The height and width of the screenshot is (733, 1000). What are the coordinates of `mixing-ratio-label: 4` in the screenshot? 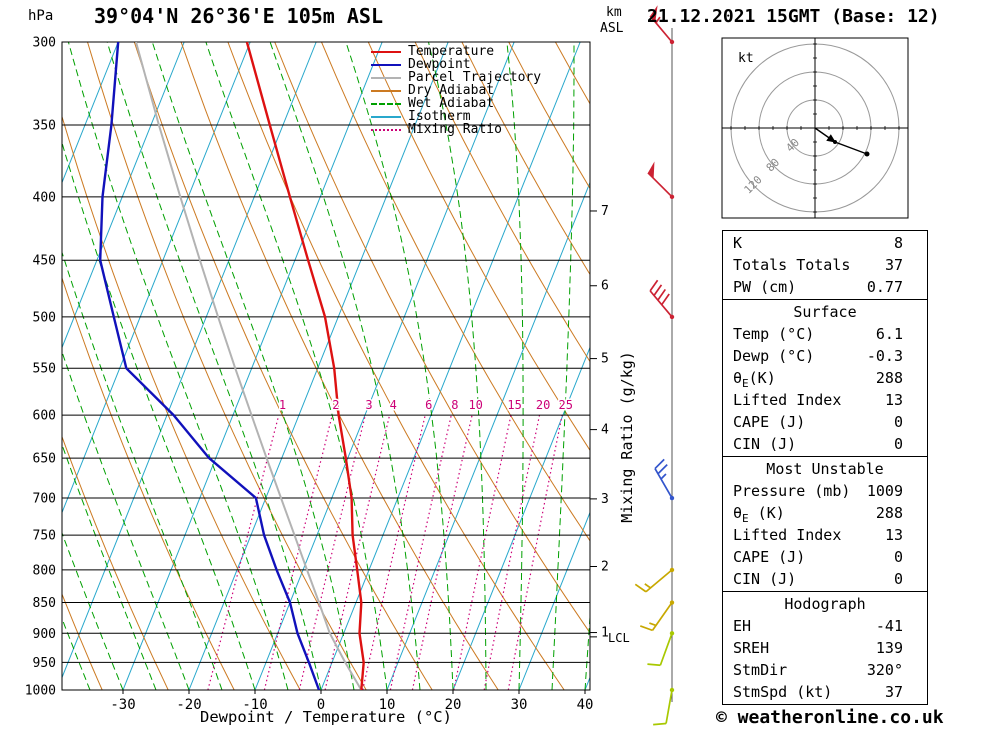 It's located at (393, 405).